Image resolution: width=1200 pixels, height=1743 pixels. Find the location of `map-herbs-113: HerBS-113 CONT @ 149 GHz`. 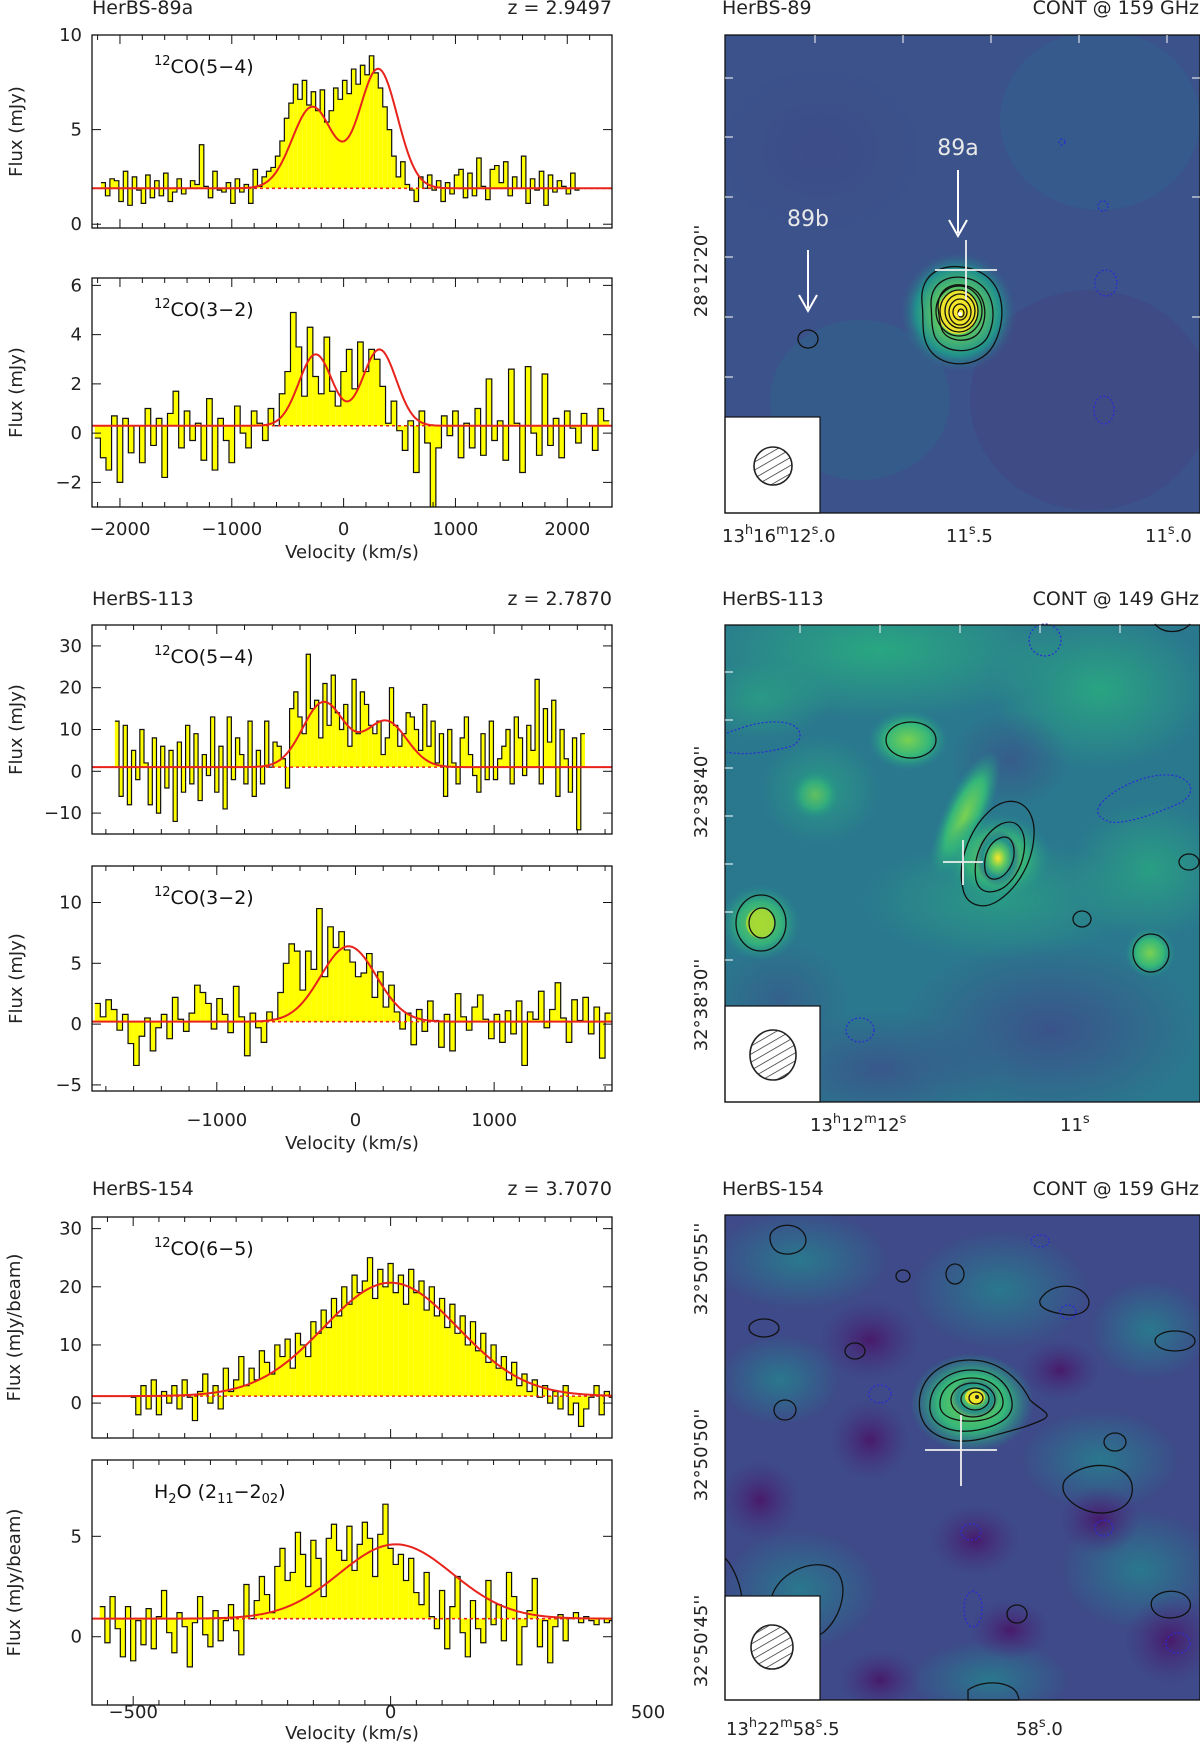

map-herbs-113: HerBS-113 CONT @ 149 GHz is located at coordinates (945, 862).